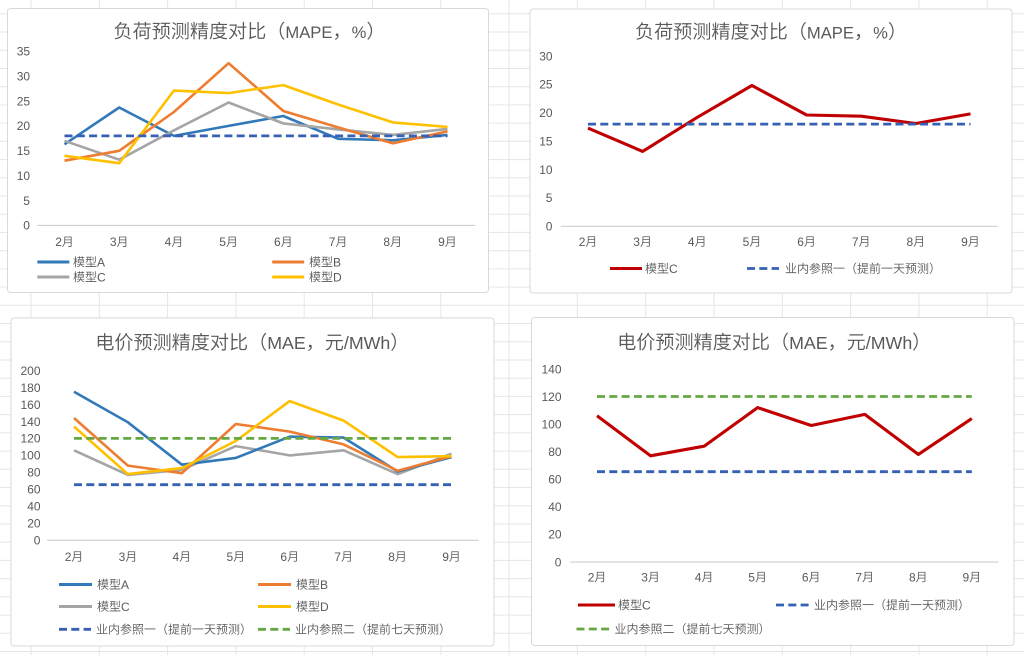 This screenshot has height=655, width=1024. What do you see at coordinates (31, 405) in the screenshot?
I see `svg-text: 160` at bounding box center [31, 405].